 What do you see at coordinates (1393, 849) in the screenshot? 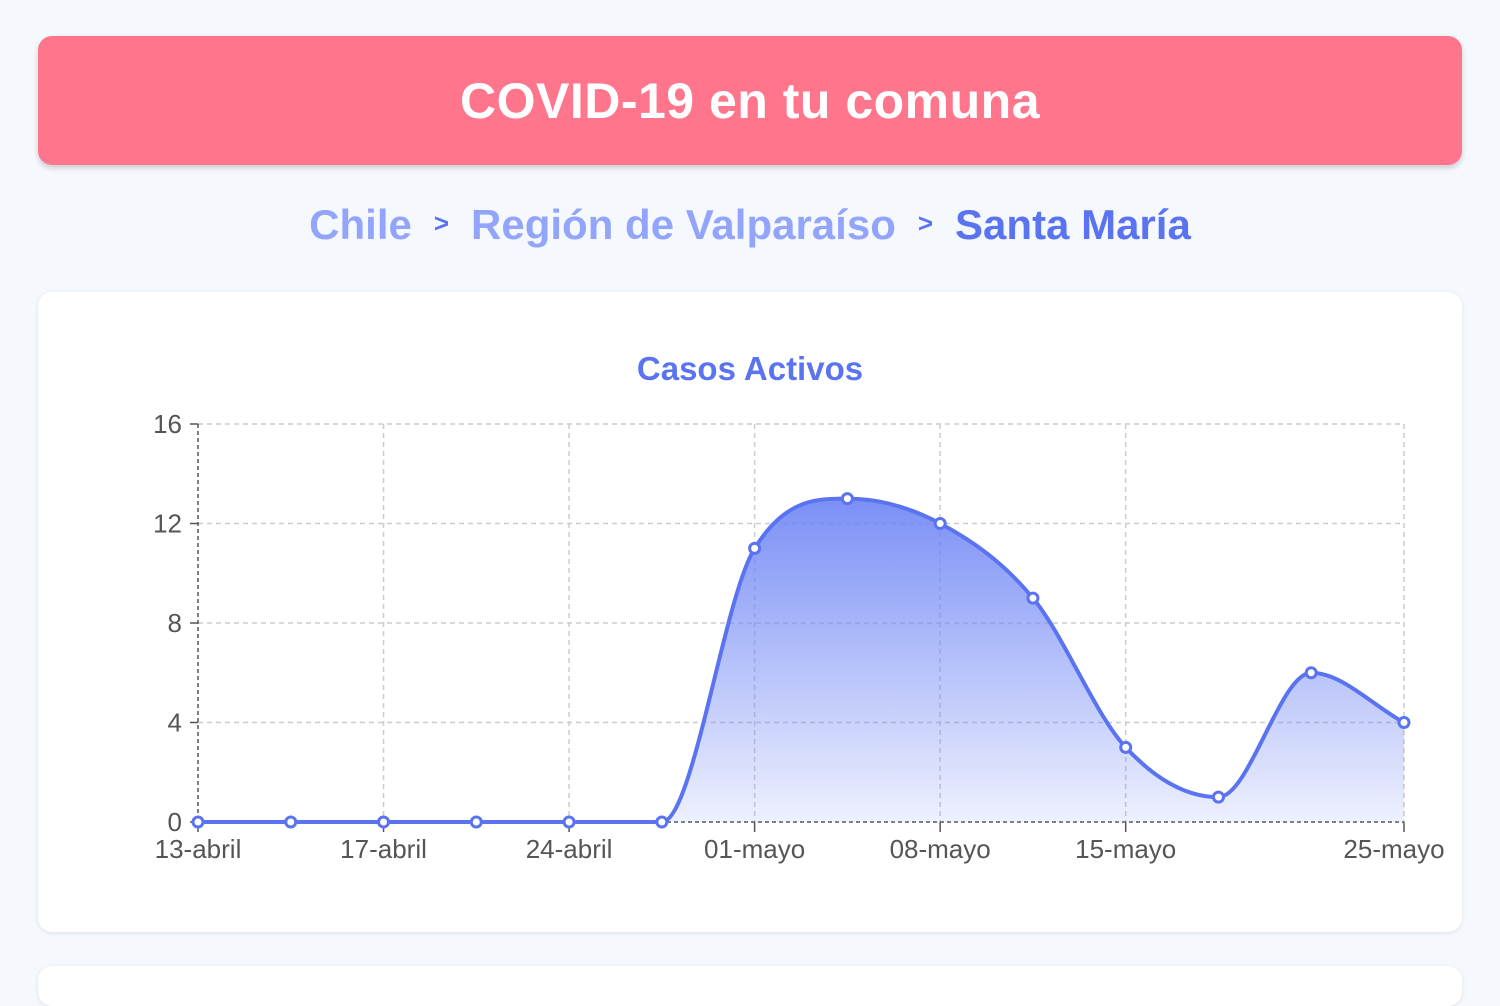
I see `x-tick-label: 25-mayo` at bounding box center [1393, 849].